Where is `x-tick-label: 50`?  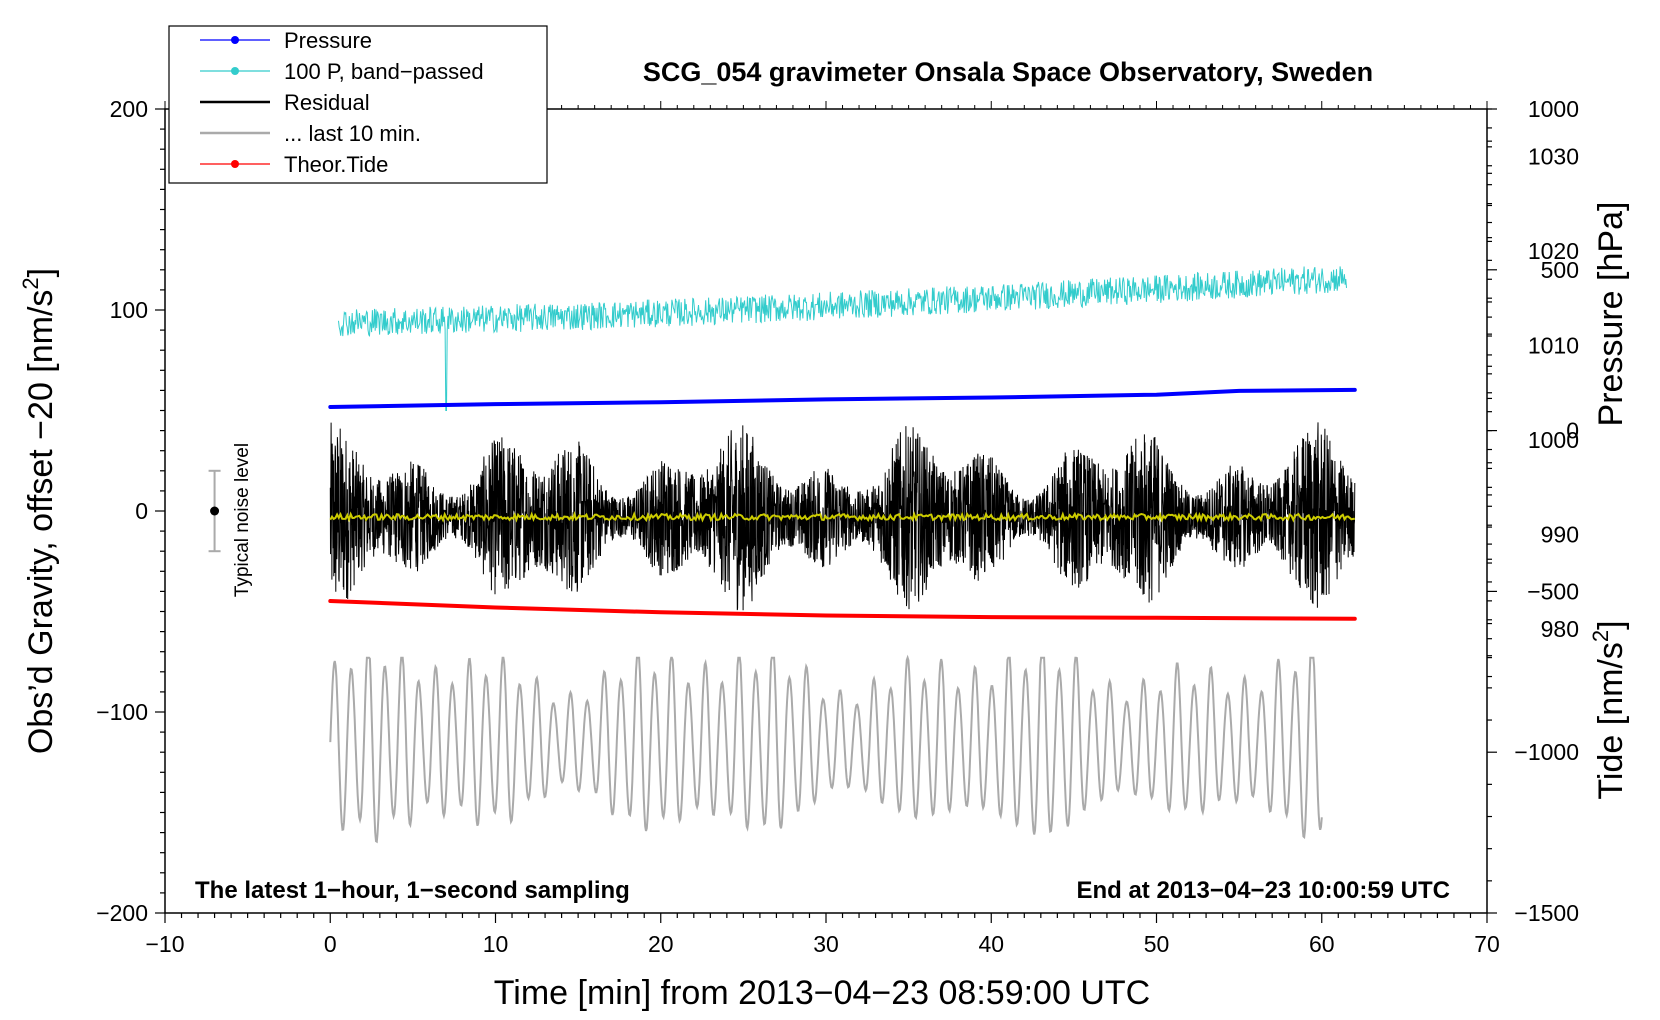 x-tick-label: 50 is located at coordinates (1157, 944).